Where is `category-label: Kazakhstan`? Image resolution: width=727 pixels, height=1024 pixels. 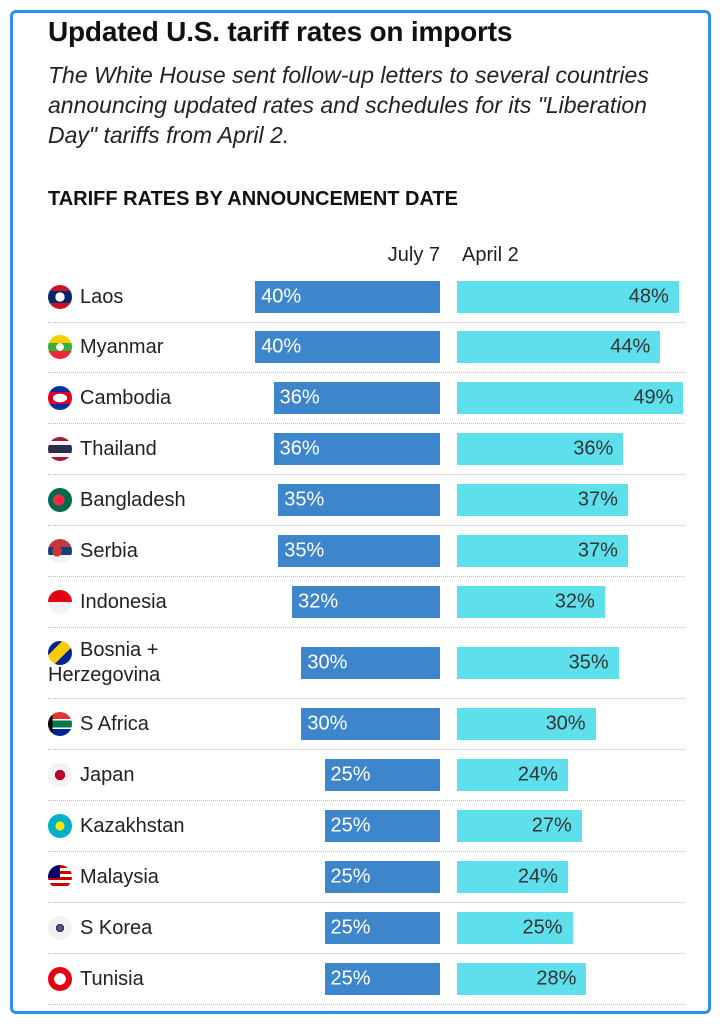
category-label: Kazakhstan is located at coordinates (132, 826).